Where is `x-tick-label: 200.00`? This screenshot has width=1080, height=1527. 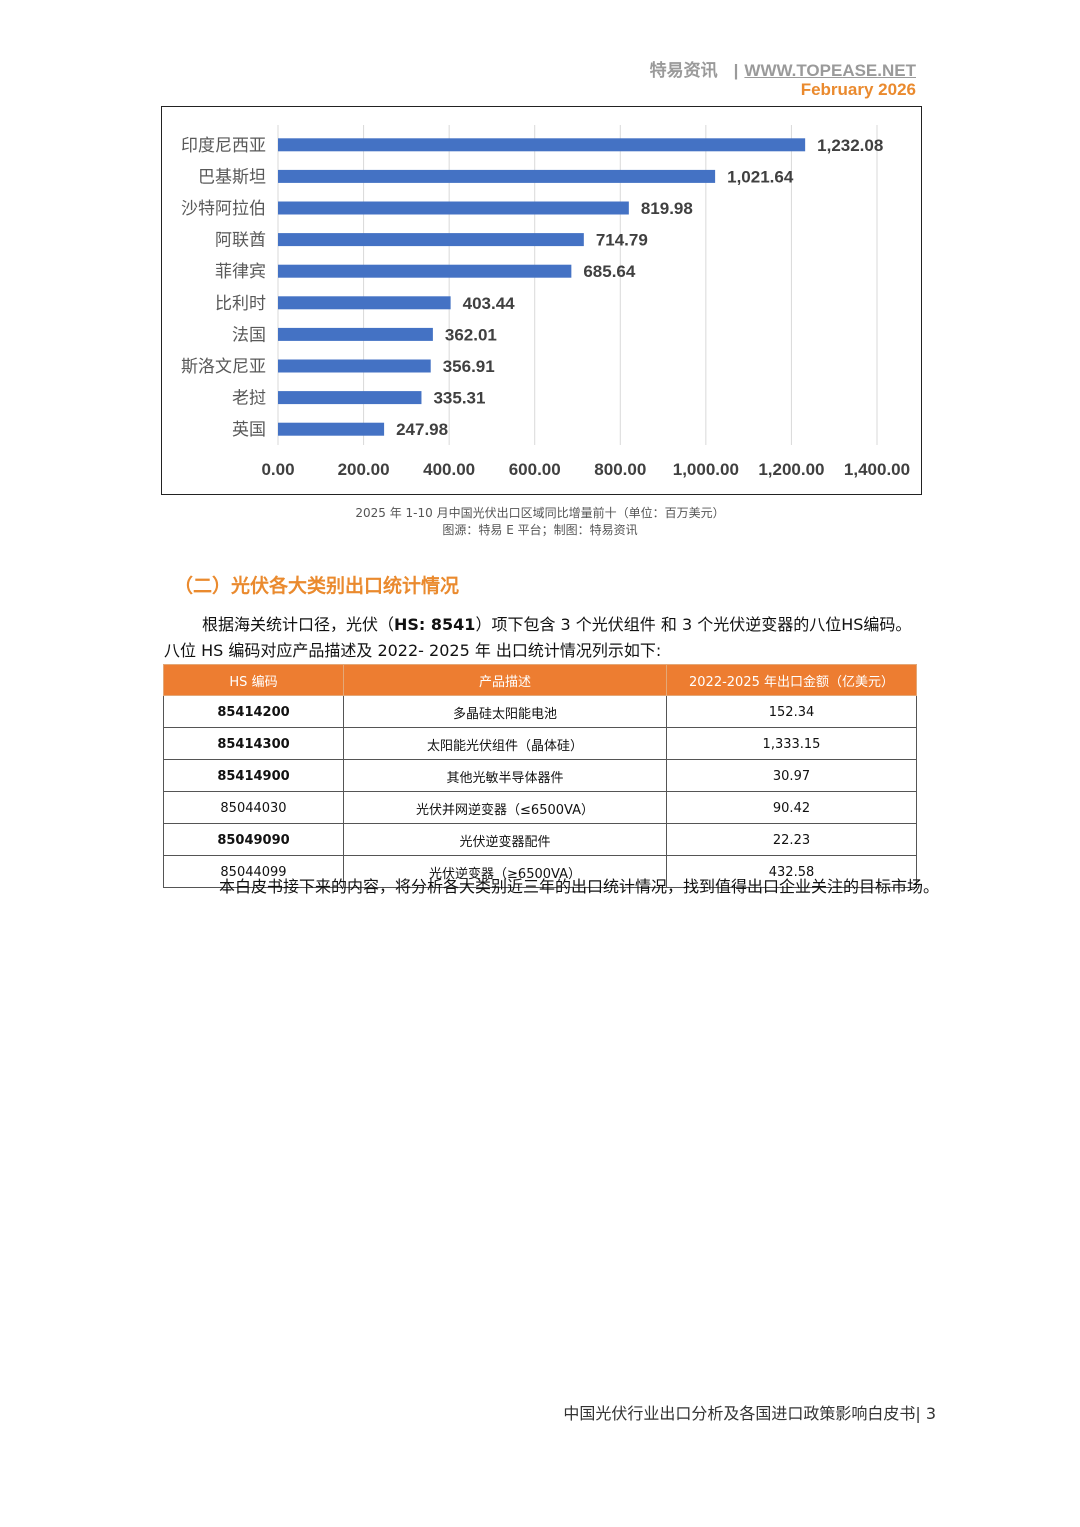
x-tick-label: 200.00 is located at coordinates (364, 469).